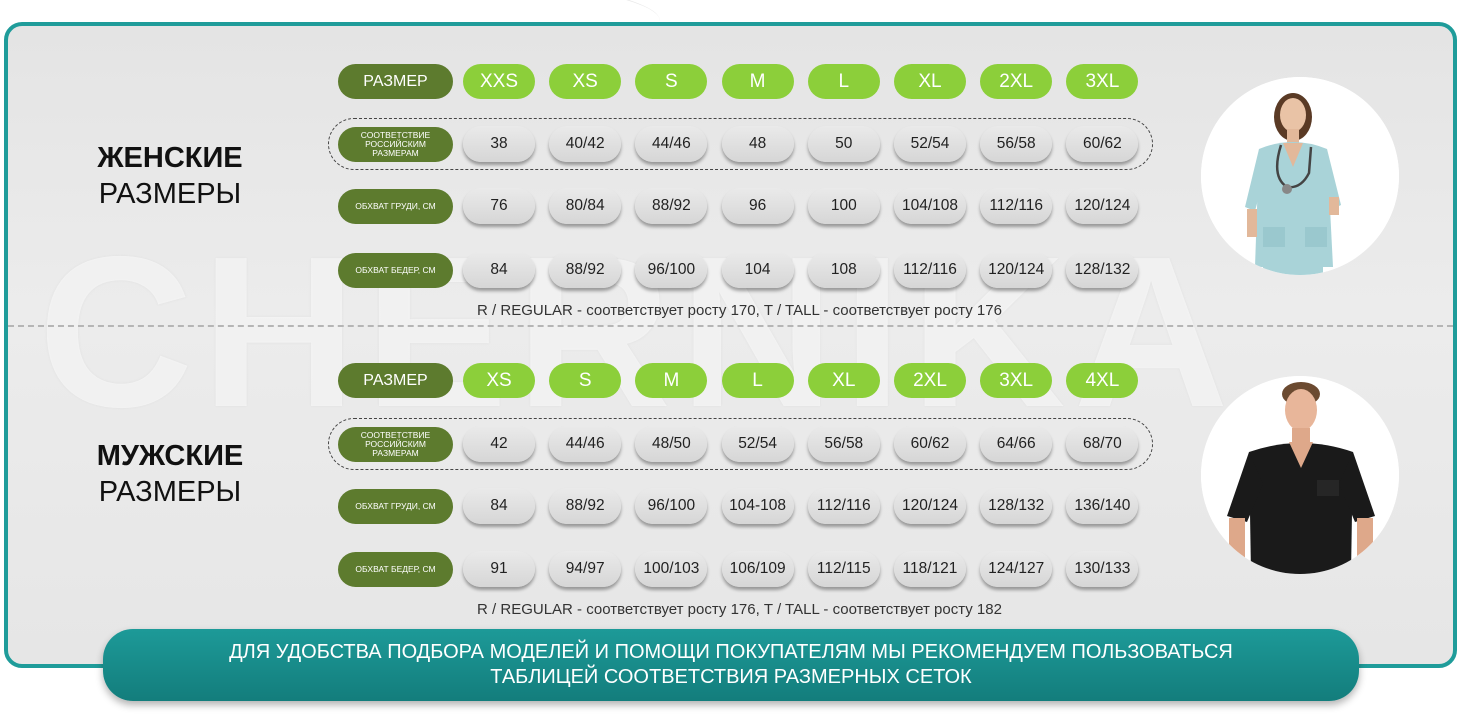 This screenshot has height=728, width=1463. Describe the element at coordinates (499, 144) in the screenshot. I see `women-value-cell: 38` at that location.